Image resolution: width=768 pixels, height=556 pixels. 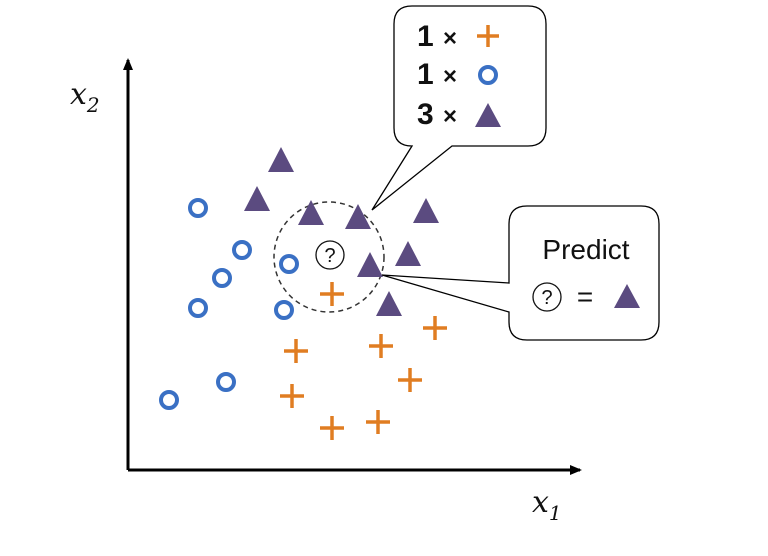 I want to click on count-callout: 1 × 1 × 3 ×, so click(x=459, y=108).